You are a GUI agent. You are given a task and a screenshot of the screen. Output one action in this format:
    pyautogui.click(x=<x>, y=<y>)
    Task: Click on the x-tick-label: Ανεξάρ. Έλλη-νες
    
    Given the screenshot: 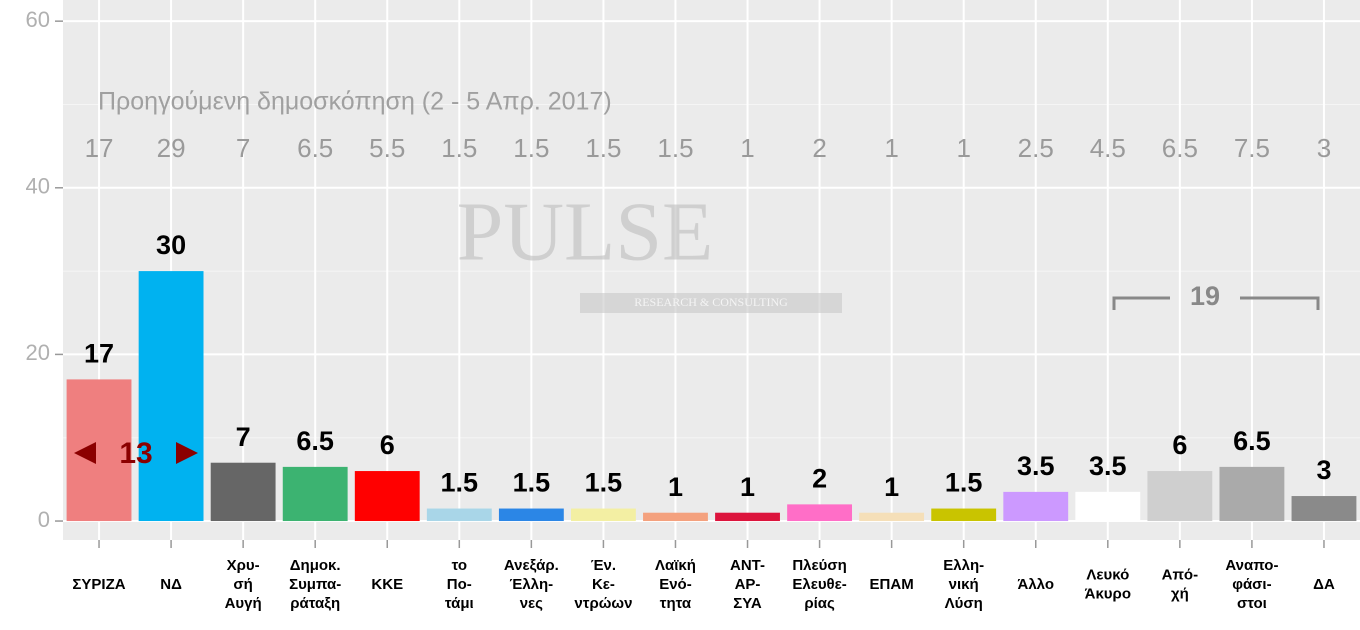 What is the action you would take?
    pyautogui.click(x=531, y=584)
    